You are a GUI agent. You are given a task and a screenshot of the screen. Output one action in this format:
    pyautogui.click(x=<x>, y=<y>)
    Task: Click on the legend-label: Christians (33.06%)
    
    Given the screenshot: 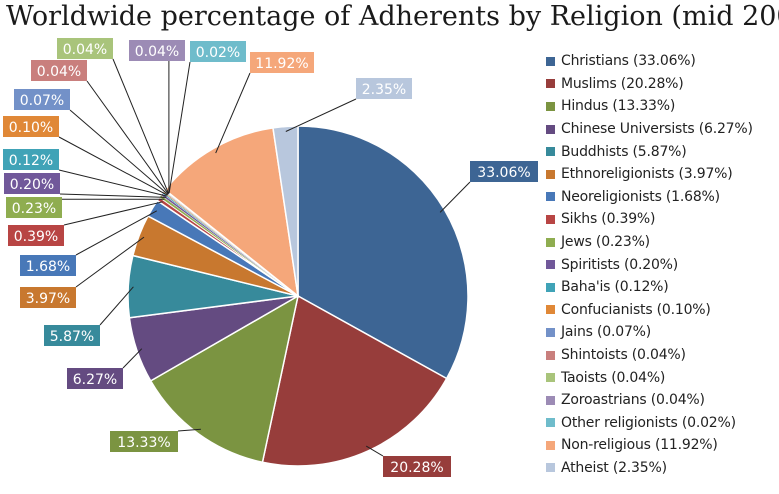 What is the action you would take?
    pyautogui.click(x=628, y=61)
    